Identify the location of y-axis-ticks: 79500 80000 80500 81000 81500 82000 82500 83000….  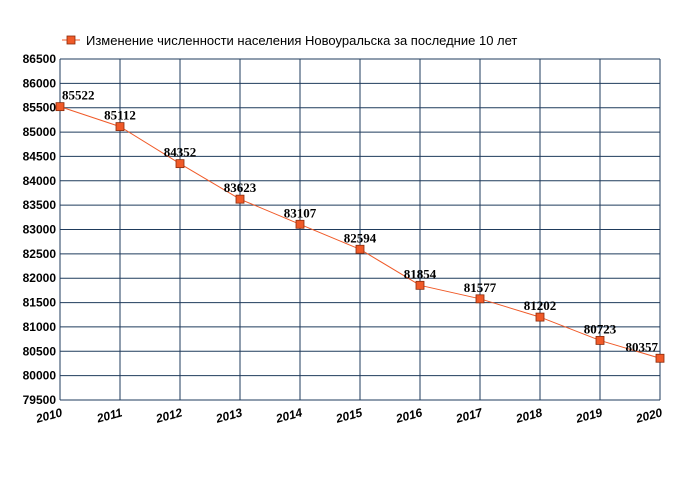
(40, 229).